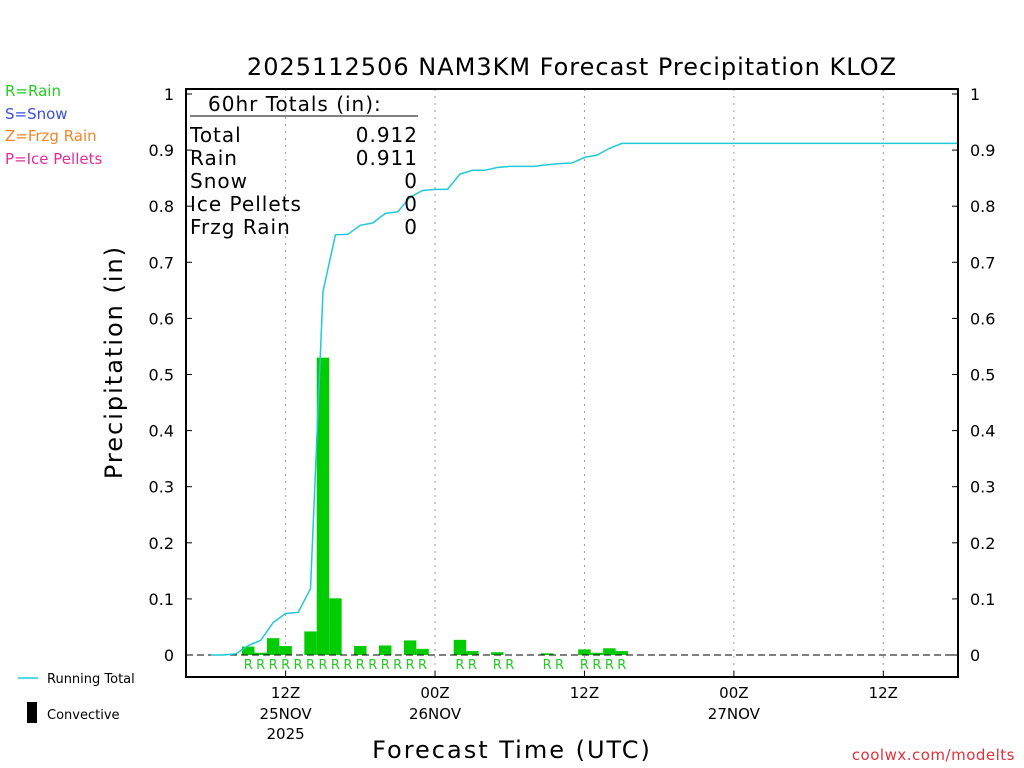  What do you see at coordinates (161, 543) in the screenshot?
I see `y-tick-label-left: 0.2` at bounding box center [161, 543].